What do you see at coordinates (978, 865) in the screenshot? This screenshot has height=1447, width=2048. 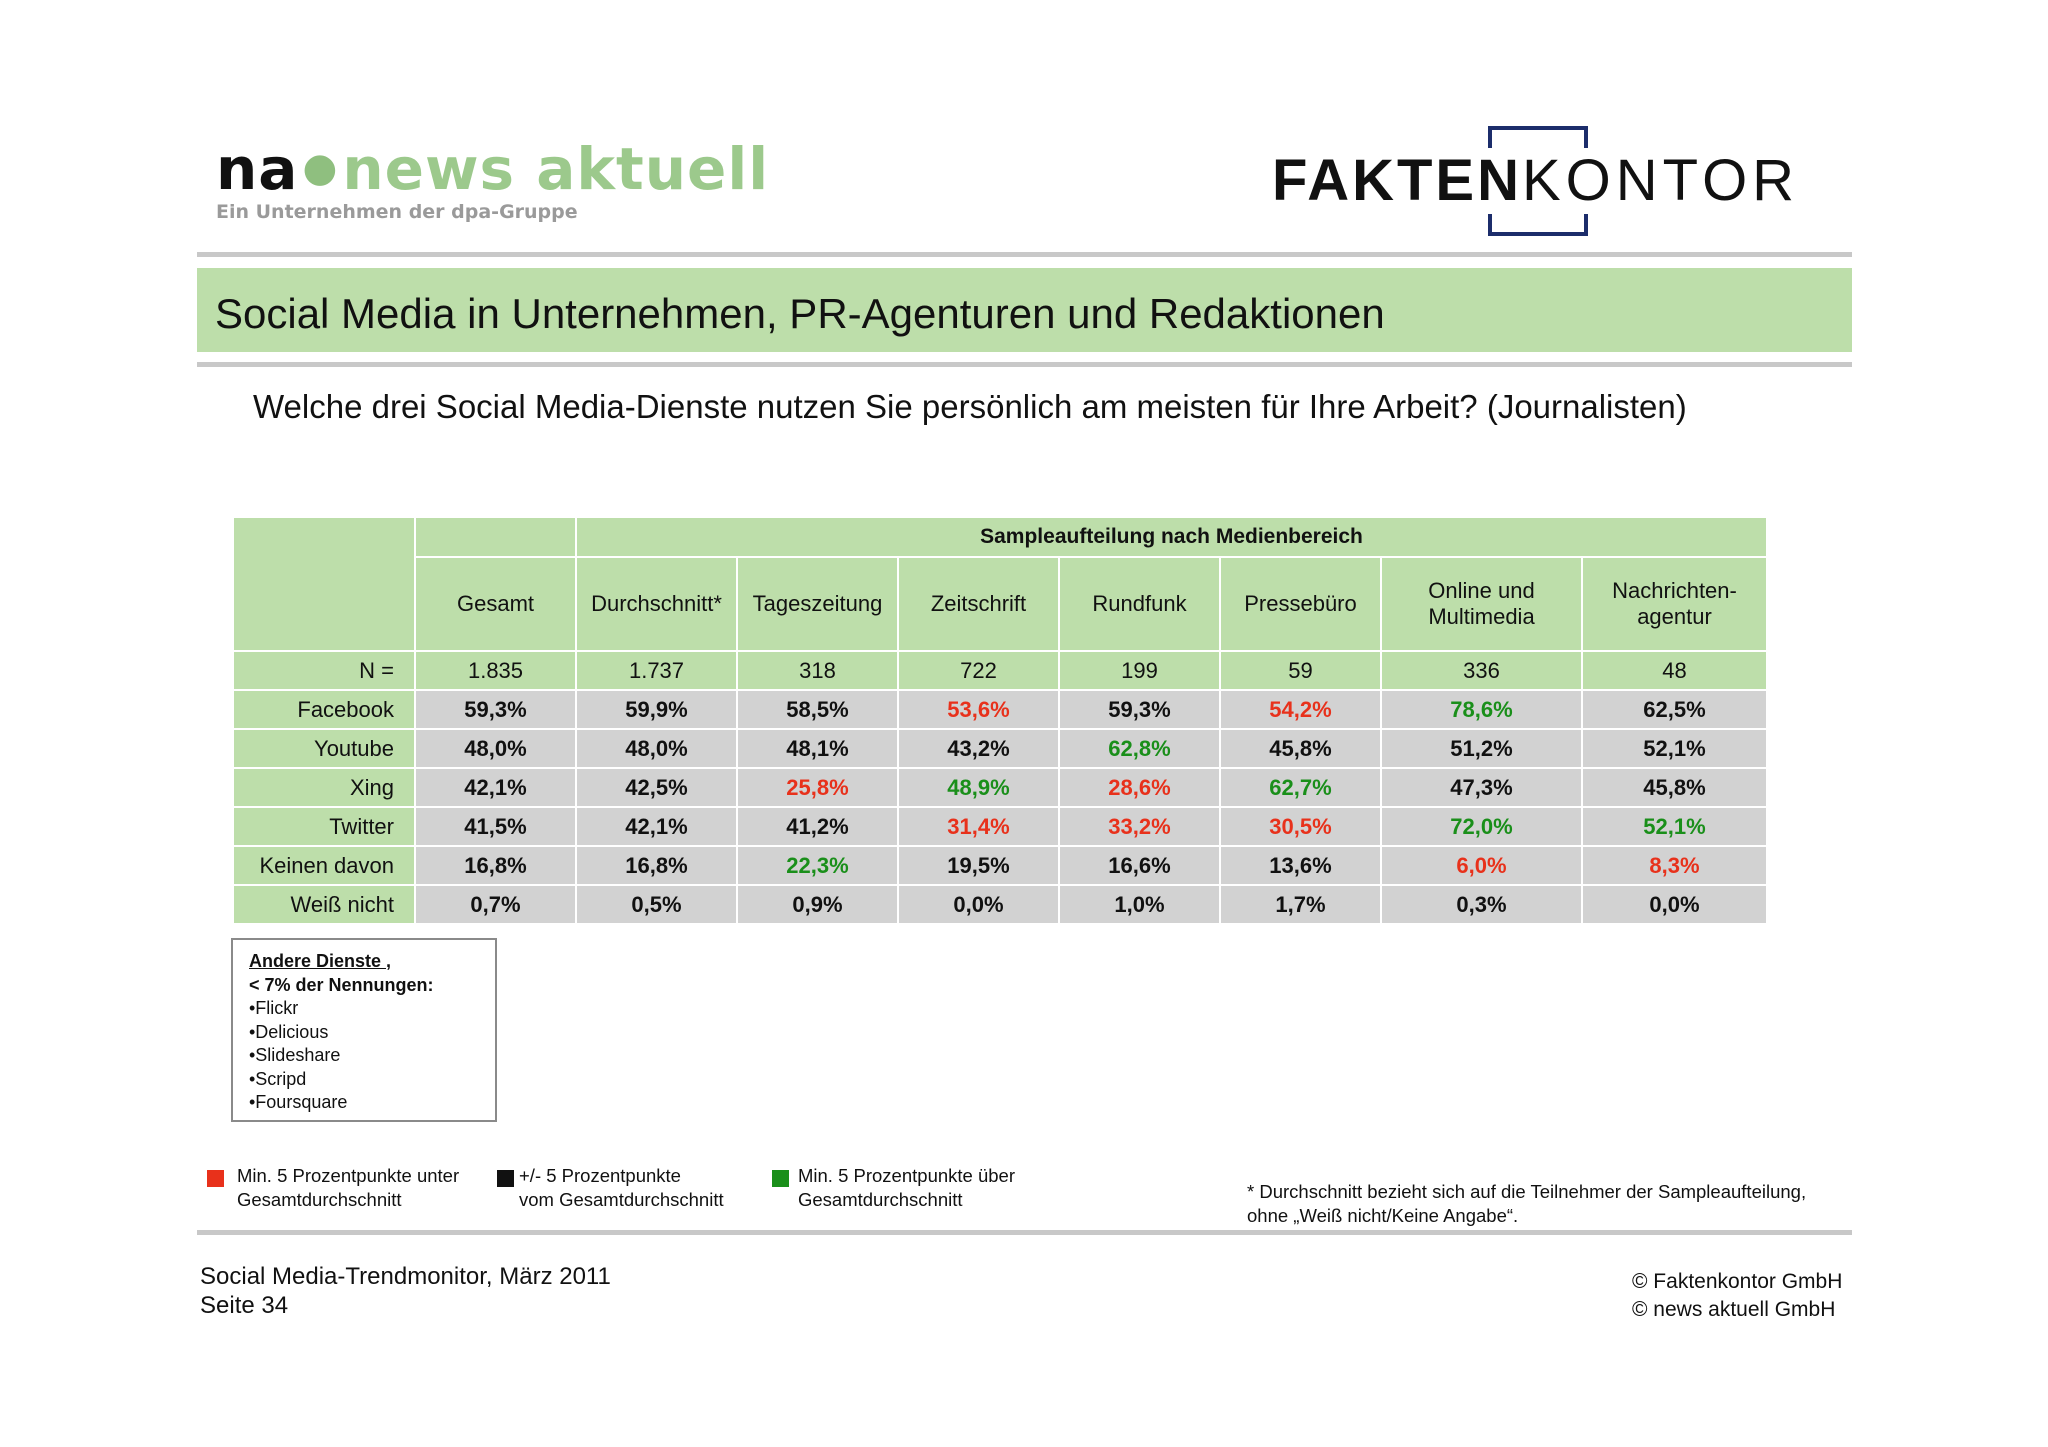 I see `value-cell: 19,5%` at bounding box center [978, 865].